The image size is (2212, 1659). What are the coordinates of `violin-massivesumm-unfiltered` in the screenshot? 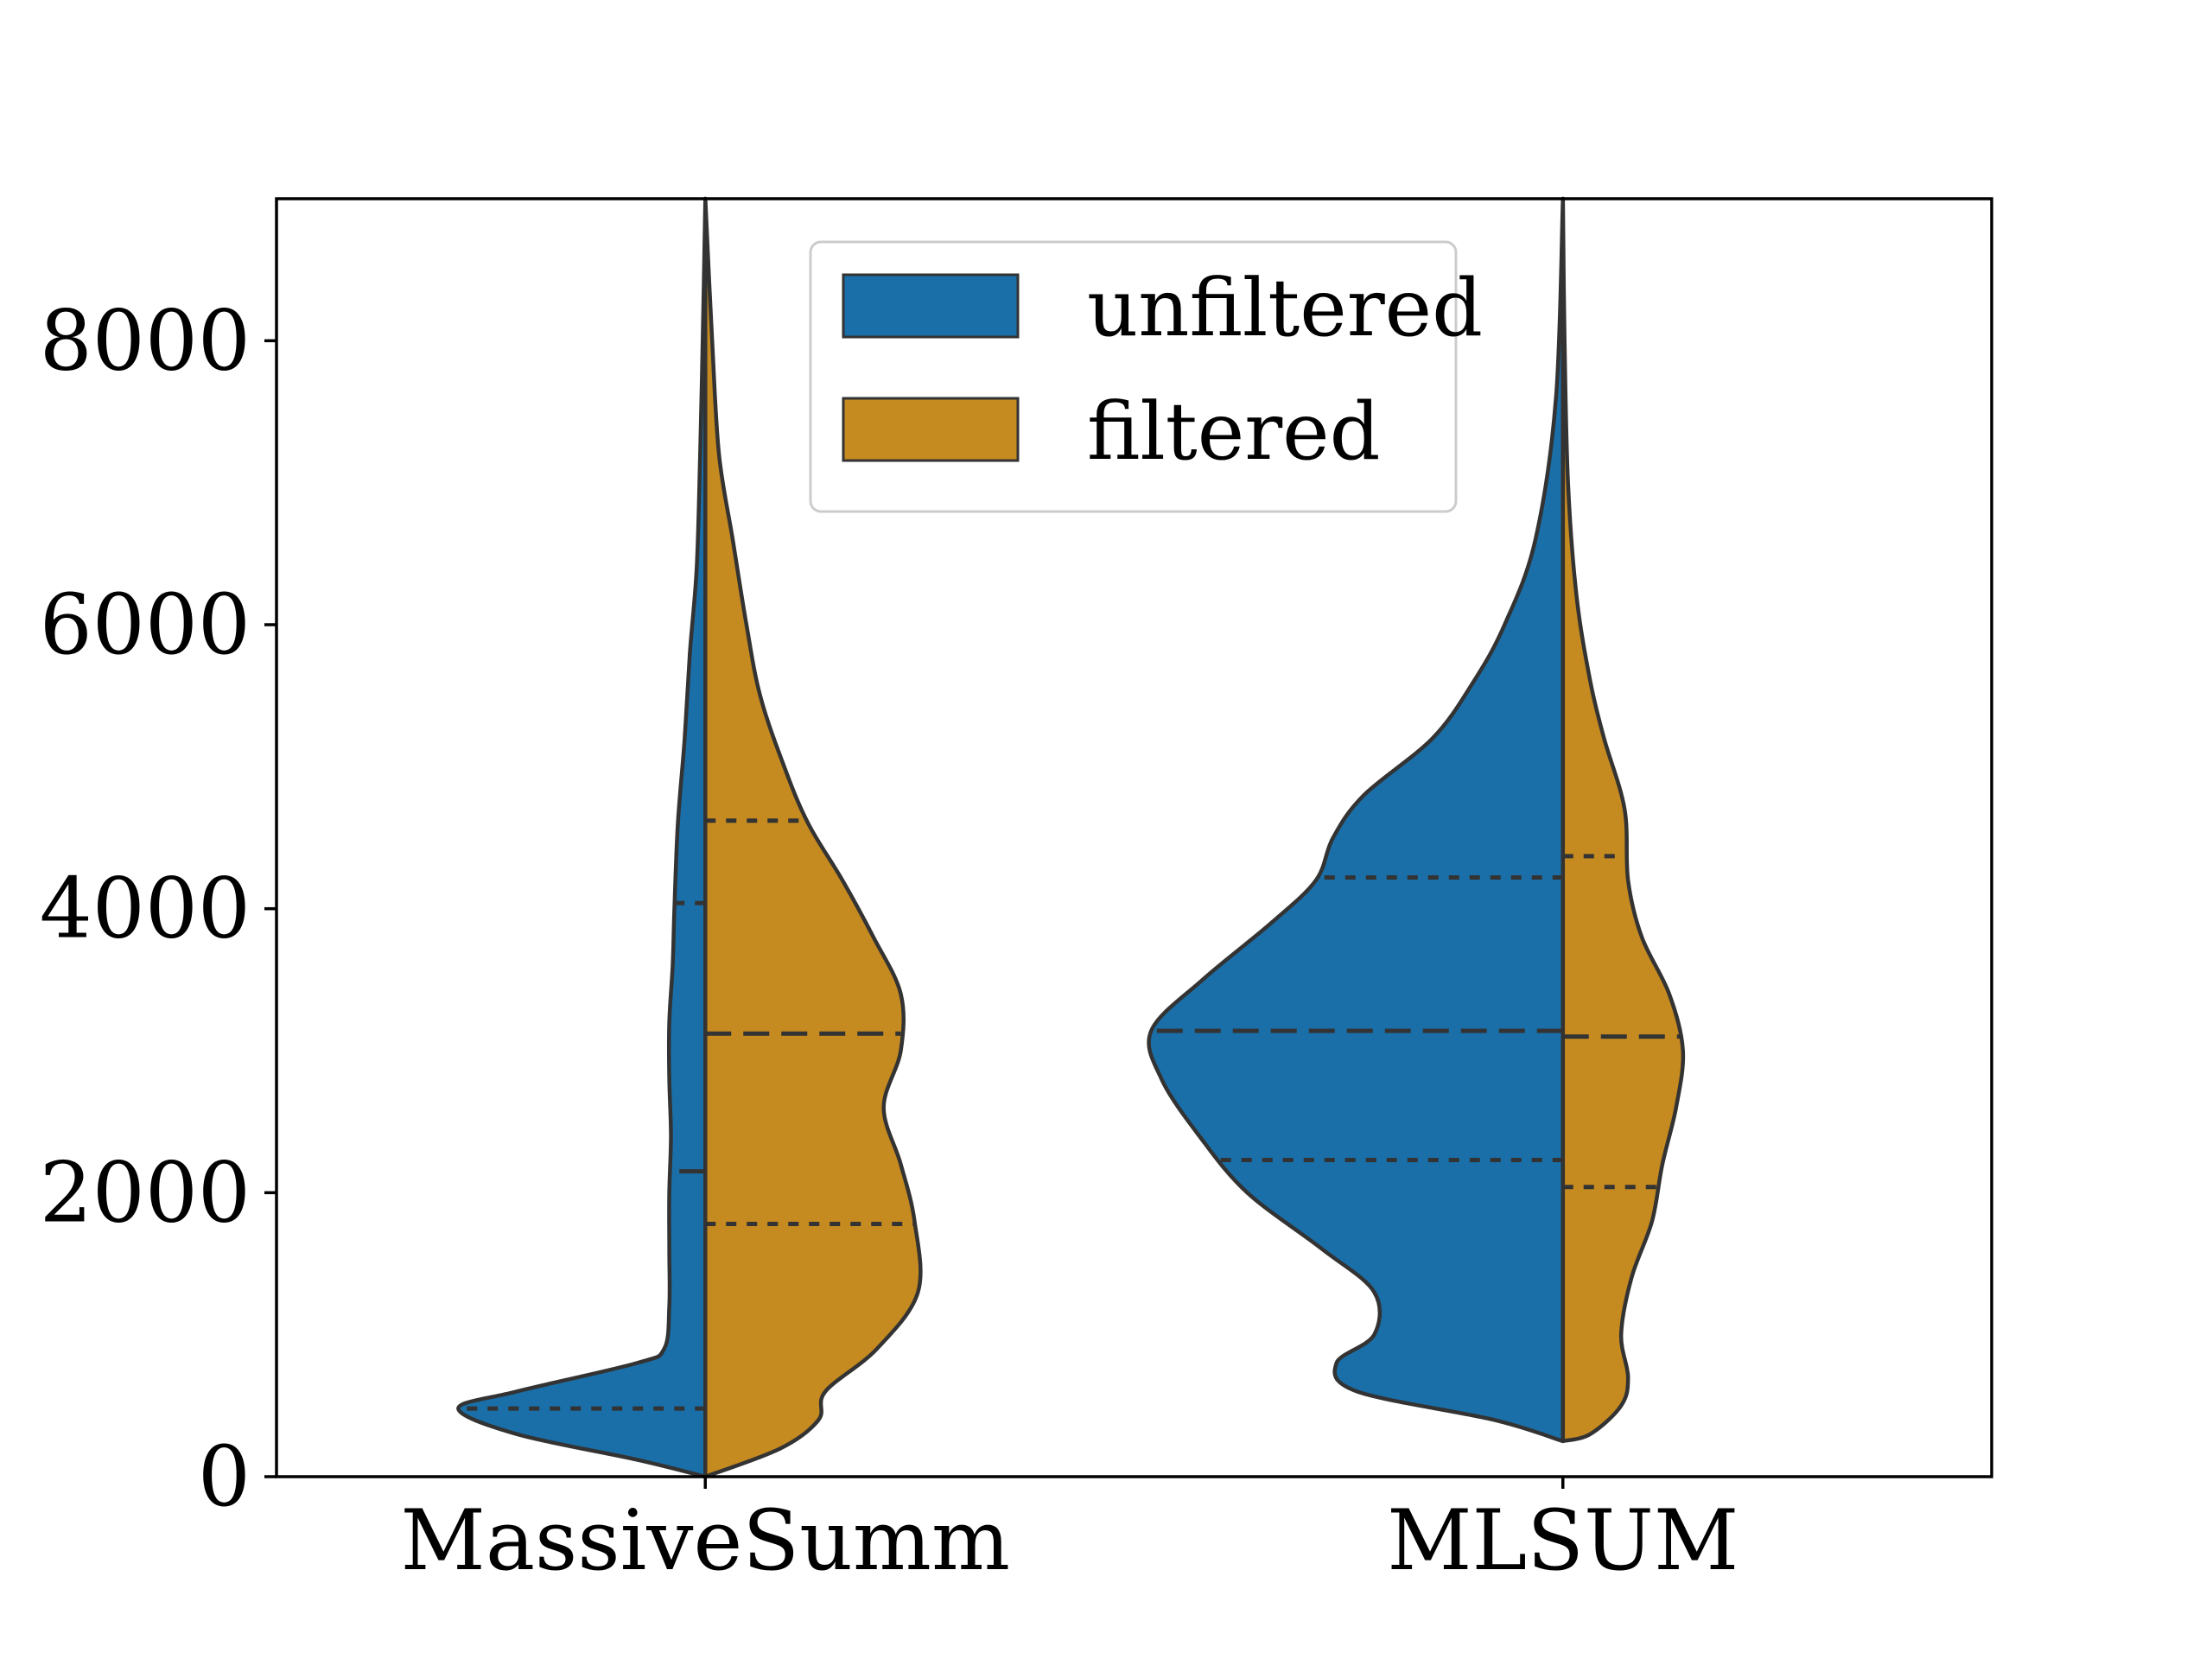 It's located at (582, 837).